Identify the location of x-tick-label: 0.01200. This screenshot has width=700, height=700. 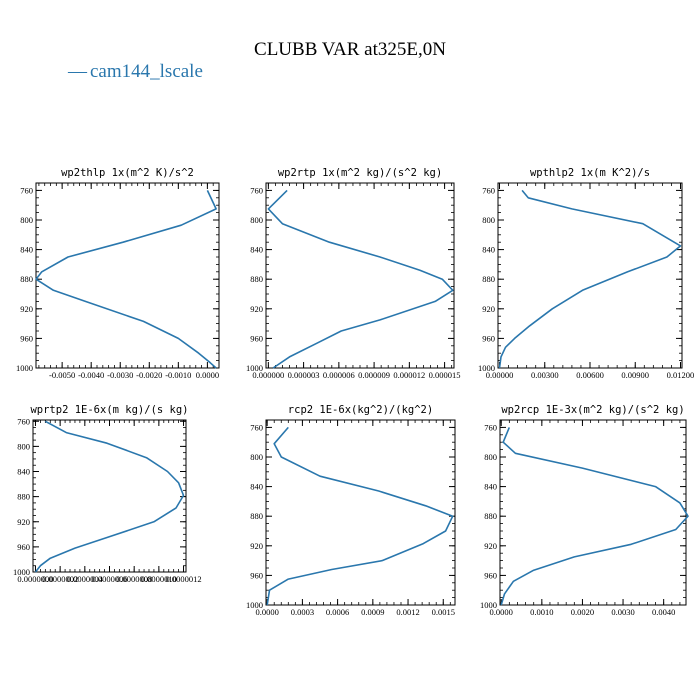
(681, 375).